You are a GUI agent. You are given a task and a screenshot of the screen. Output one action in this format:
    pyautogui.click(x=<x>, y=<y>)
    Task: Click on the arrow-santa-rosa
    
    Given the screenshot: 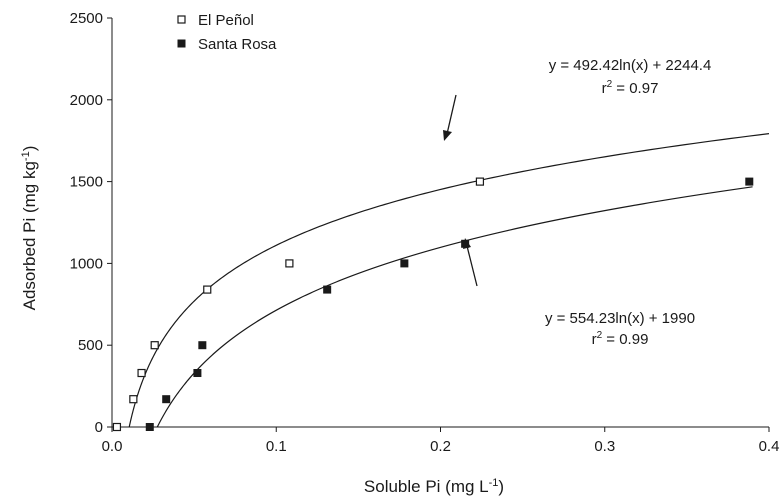 What is the action you would take?
    pyautogui.click(x=470, y=262)
    